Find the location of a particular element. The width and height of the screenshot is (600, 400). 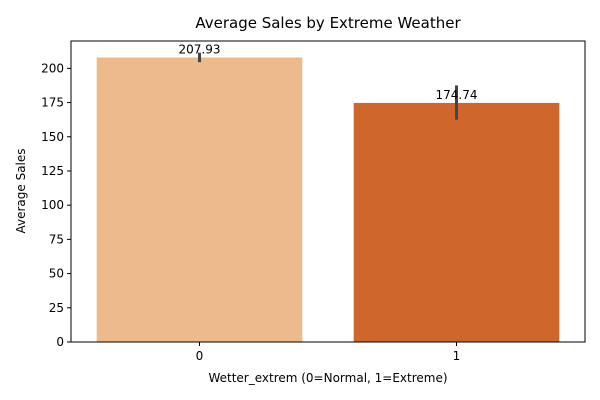

error-bars-layer is located at coordinates (328, 86).